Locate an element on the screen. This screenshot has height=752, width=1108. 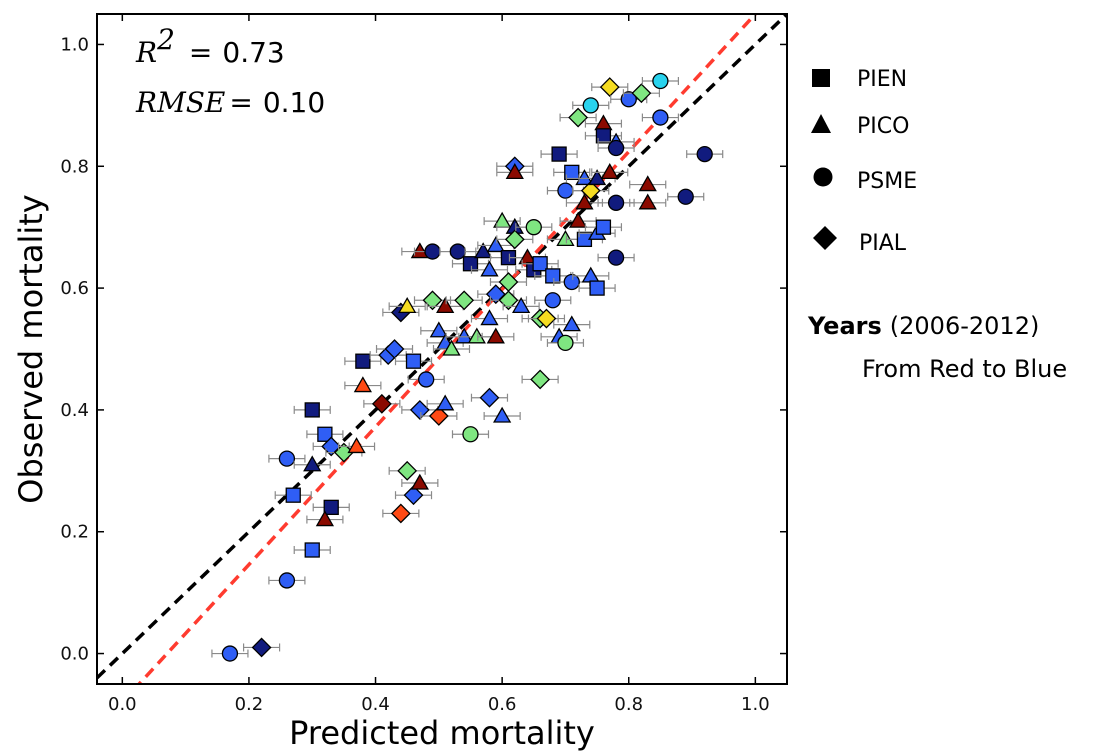
y-tick-label: 1.0 is located at coordinates (74, 44).